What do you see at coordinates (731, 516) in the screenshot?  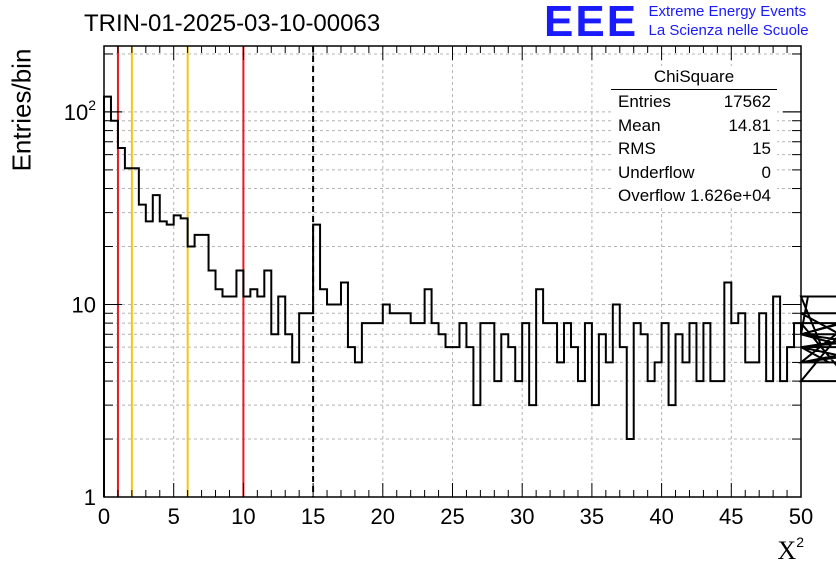 I see `x-tick-label: 45` at bounding box center [731, 516].